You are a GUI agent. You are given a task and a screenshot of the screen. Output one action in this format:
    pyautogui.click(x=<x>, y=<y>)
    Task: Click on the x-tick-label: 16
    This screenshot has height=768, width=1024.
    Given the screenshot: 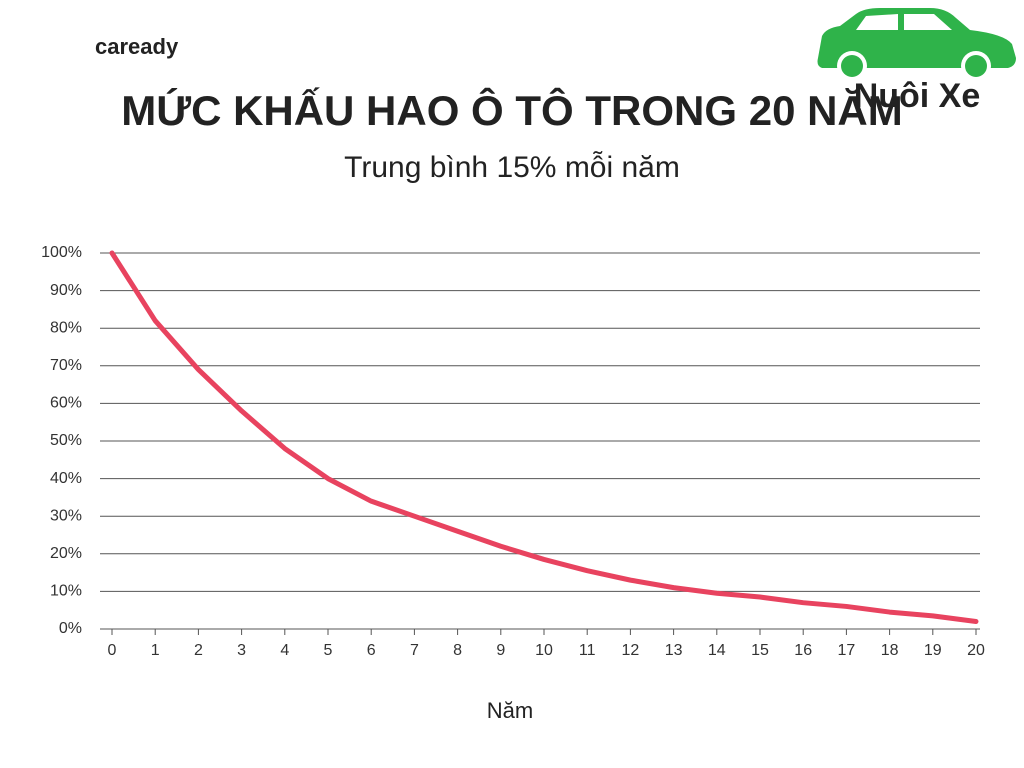 What is the action you would take?
    pyautogui.click(x=803, y=650)
    